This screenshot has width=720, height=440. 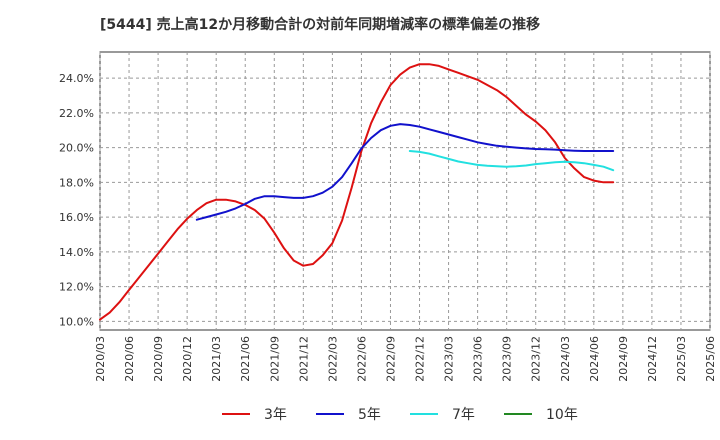 I want to click on x-tick-label: 2023/09, so click(x=507, y=359).